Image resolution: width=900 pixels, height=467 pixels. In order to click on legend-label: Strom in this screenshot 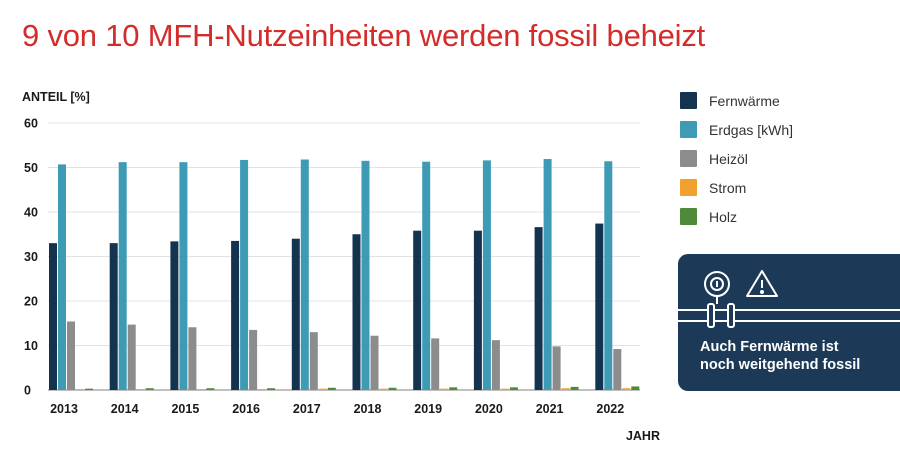, I will do `click(728, 187)`.